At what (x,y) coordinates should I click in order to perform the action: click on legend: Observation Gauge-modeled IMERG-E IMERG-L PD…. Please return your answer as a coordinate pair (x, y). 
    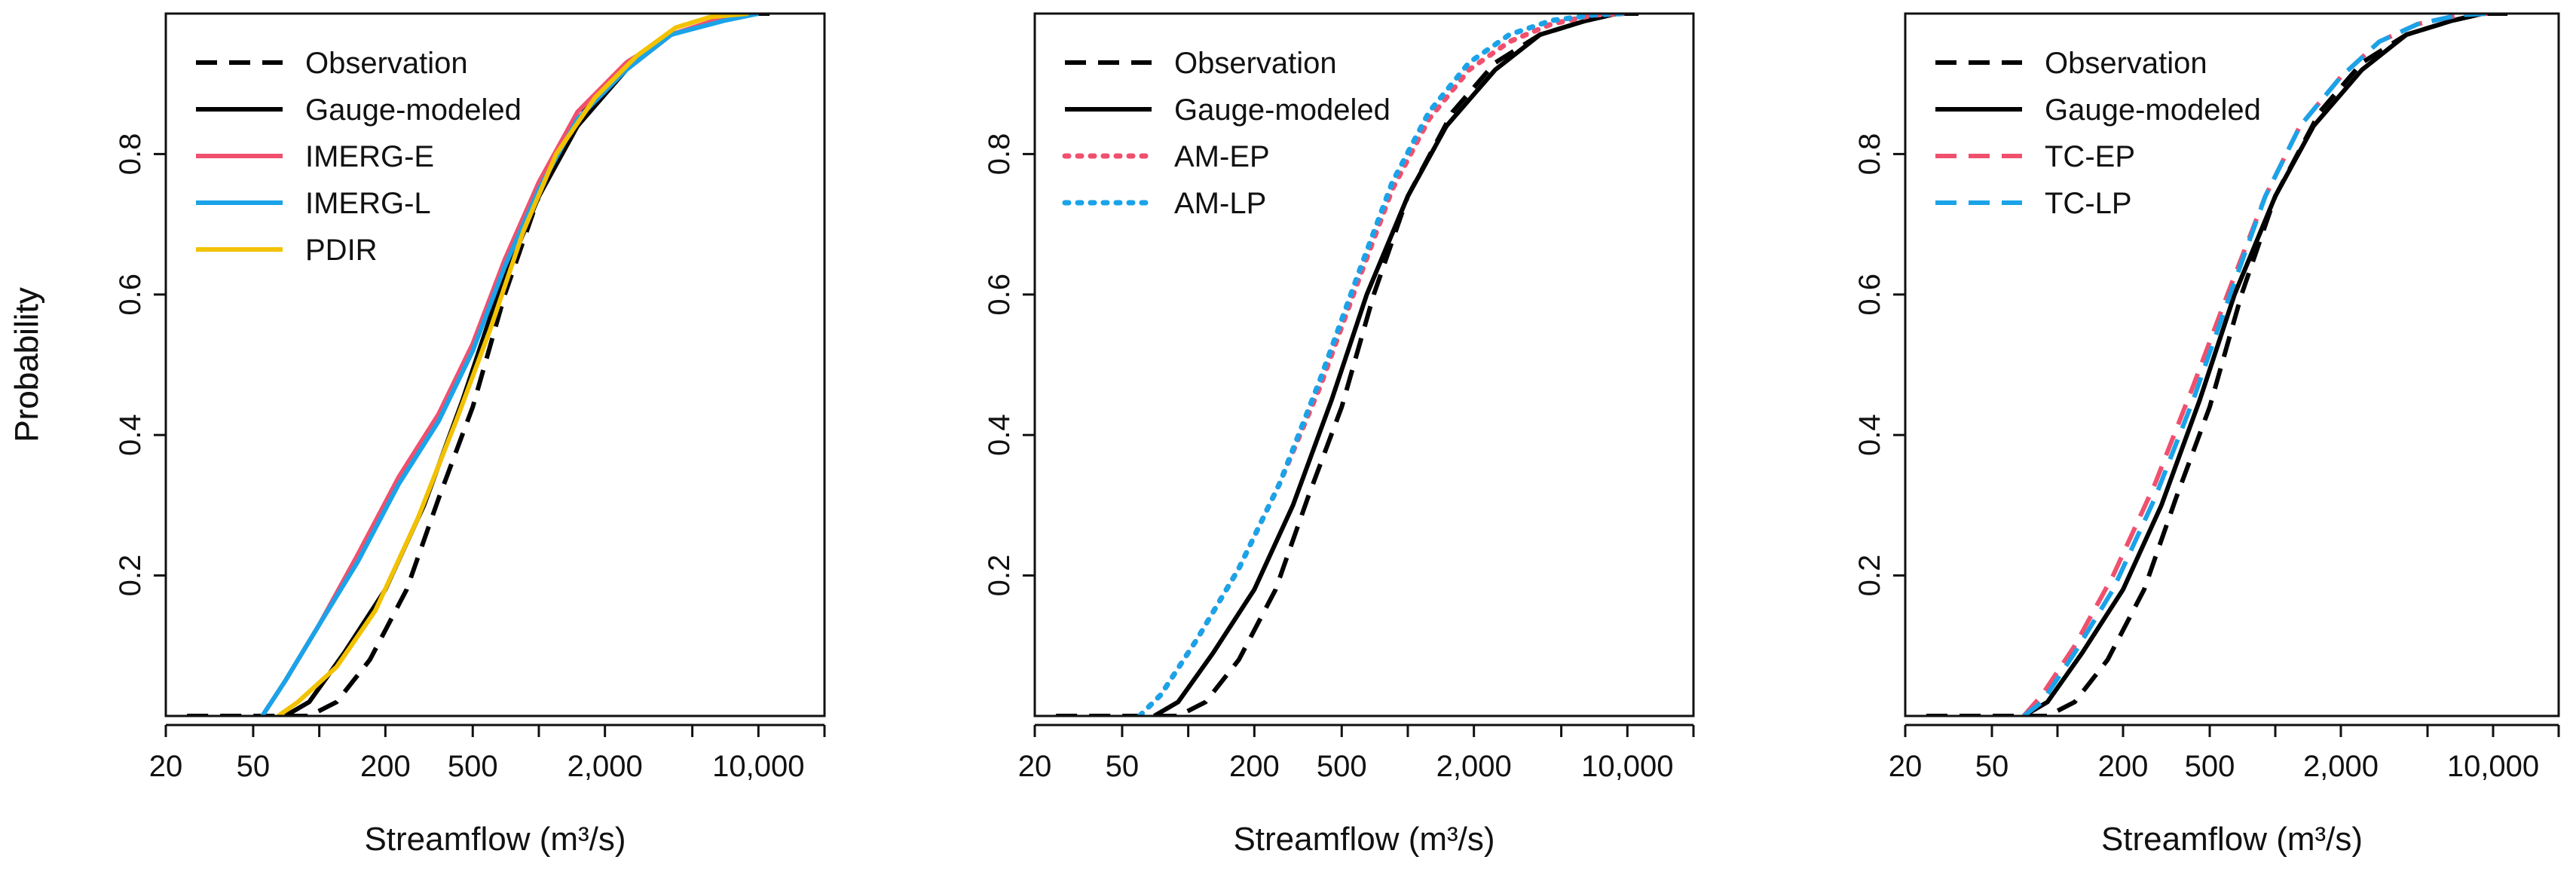
    Looking at the image, I should click on (359, 157).